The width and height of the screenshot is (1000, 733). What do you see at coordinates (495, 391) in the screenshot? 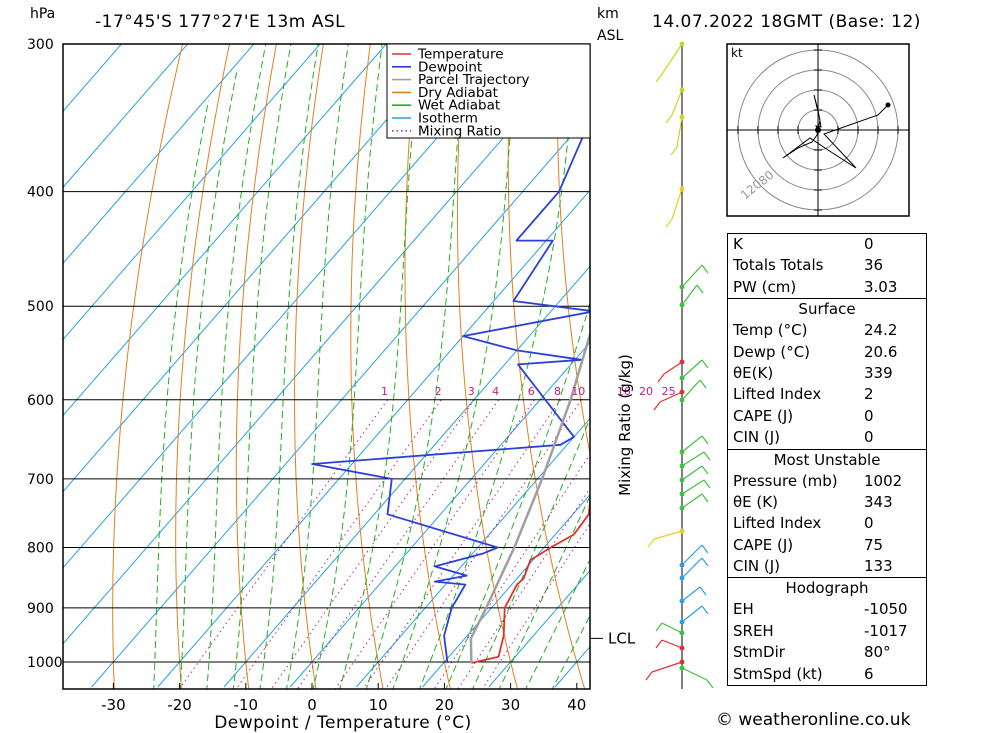
I see `mixing-ratio-label: 4` at bounding box center [495, 391].